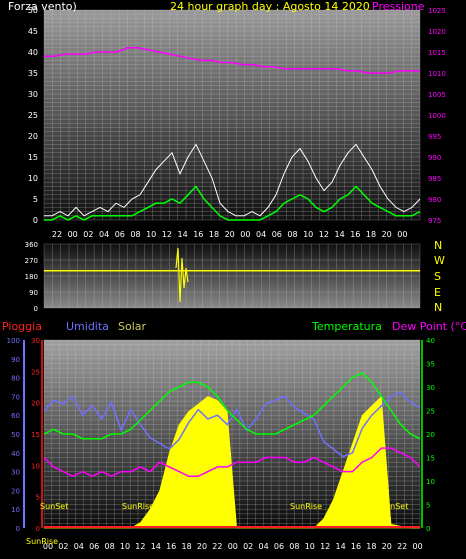 This screenshot has height=559, width=466. I want to click on legend-rain: Pioggia, so click(22, 326).